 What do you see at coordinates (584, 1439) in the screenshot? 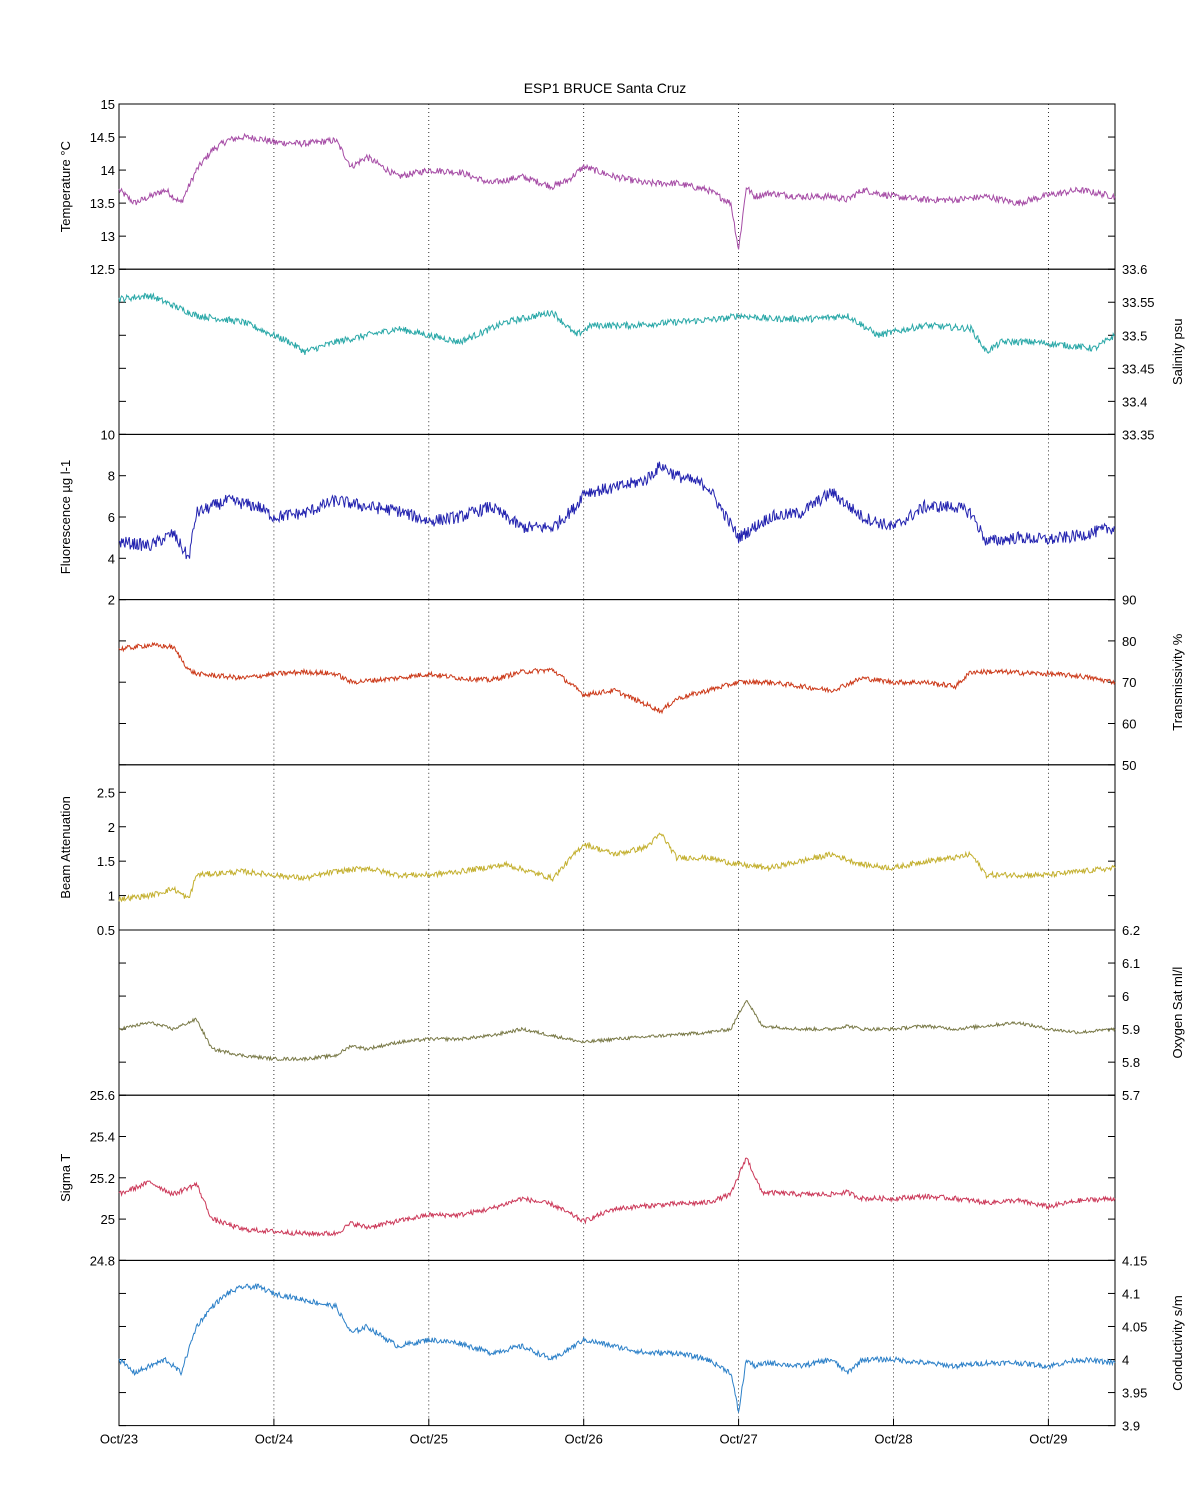
I see `x-tick-label: Oct/26` at bounding box center [584, 1439].